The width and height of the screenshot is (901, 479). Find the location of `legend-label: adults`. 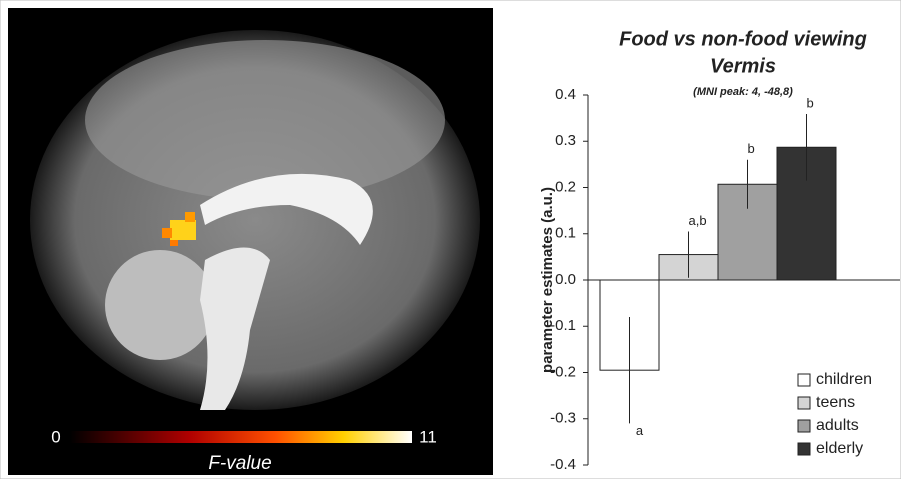

legend-label: adults is located at coordinates (837, 425).